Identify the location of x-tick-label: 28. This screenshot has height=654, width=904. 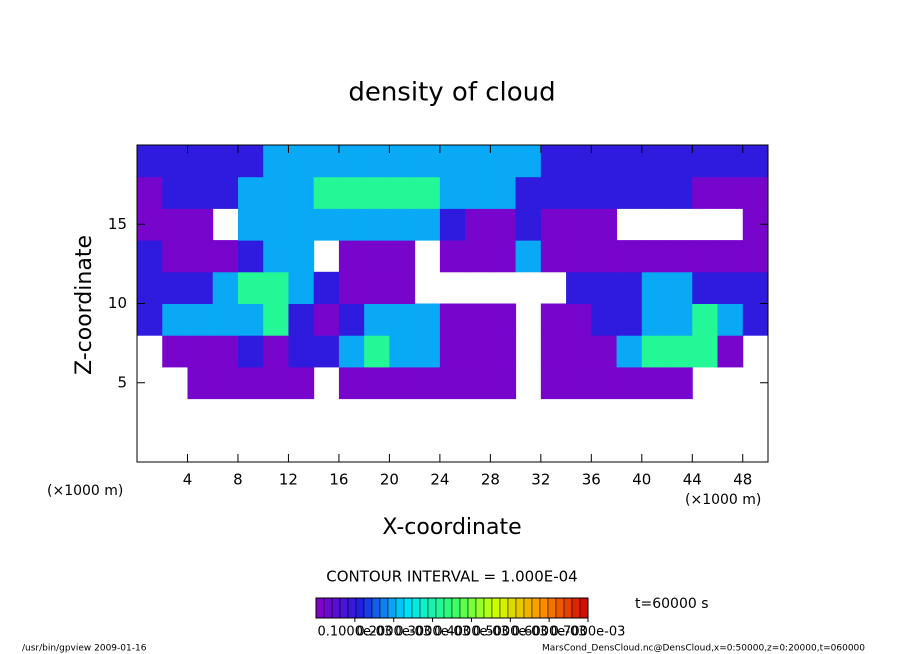
(490, 480).